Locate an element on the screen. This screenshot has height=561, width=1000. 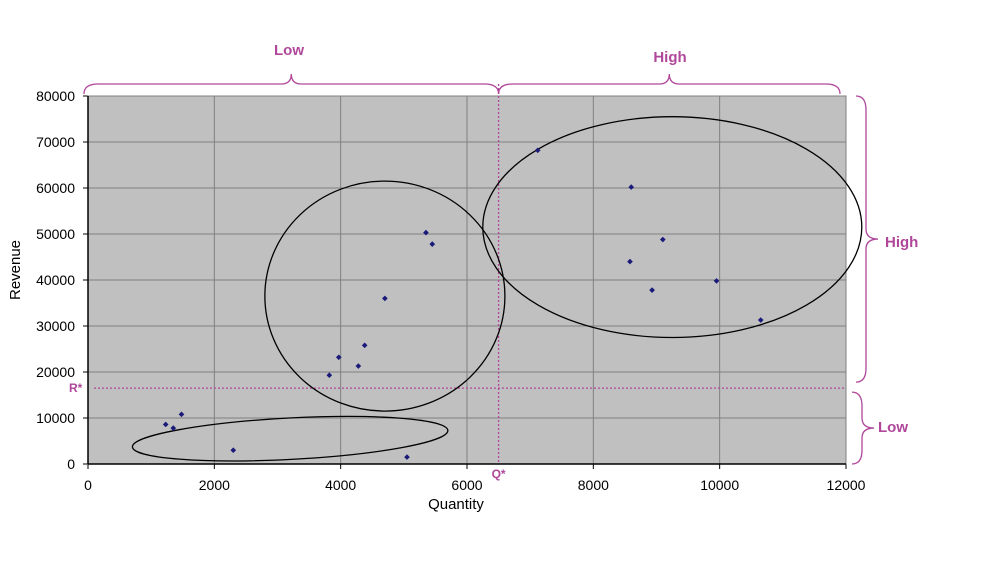
y-axis-title: Revenue is located at coordinates (15, 270).